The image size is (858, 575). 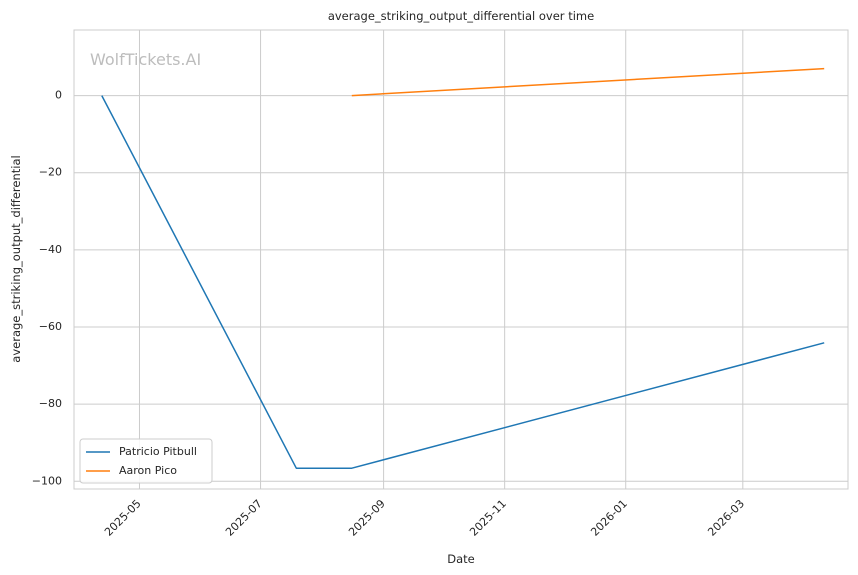 I want to click on x-tick-label: 2025-05, so click(x=123, y=518).